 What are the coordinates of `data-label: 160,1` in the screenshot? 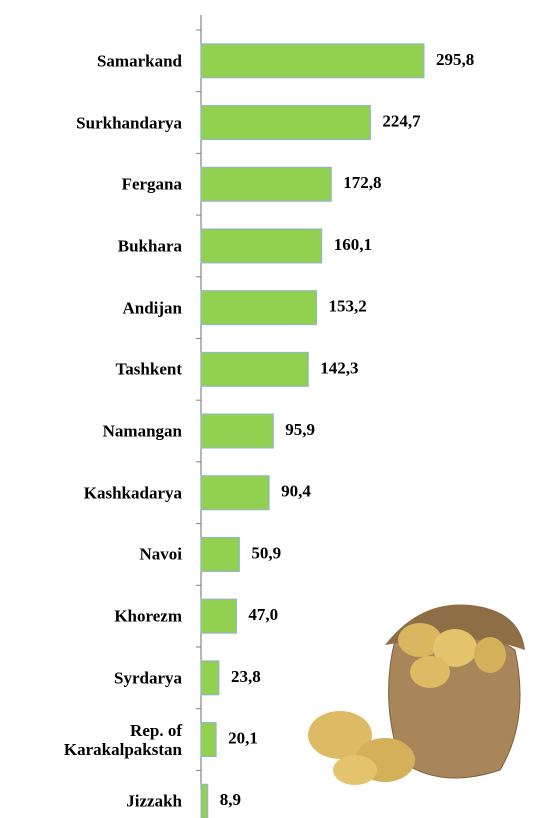 It's located at (353, 244).